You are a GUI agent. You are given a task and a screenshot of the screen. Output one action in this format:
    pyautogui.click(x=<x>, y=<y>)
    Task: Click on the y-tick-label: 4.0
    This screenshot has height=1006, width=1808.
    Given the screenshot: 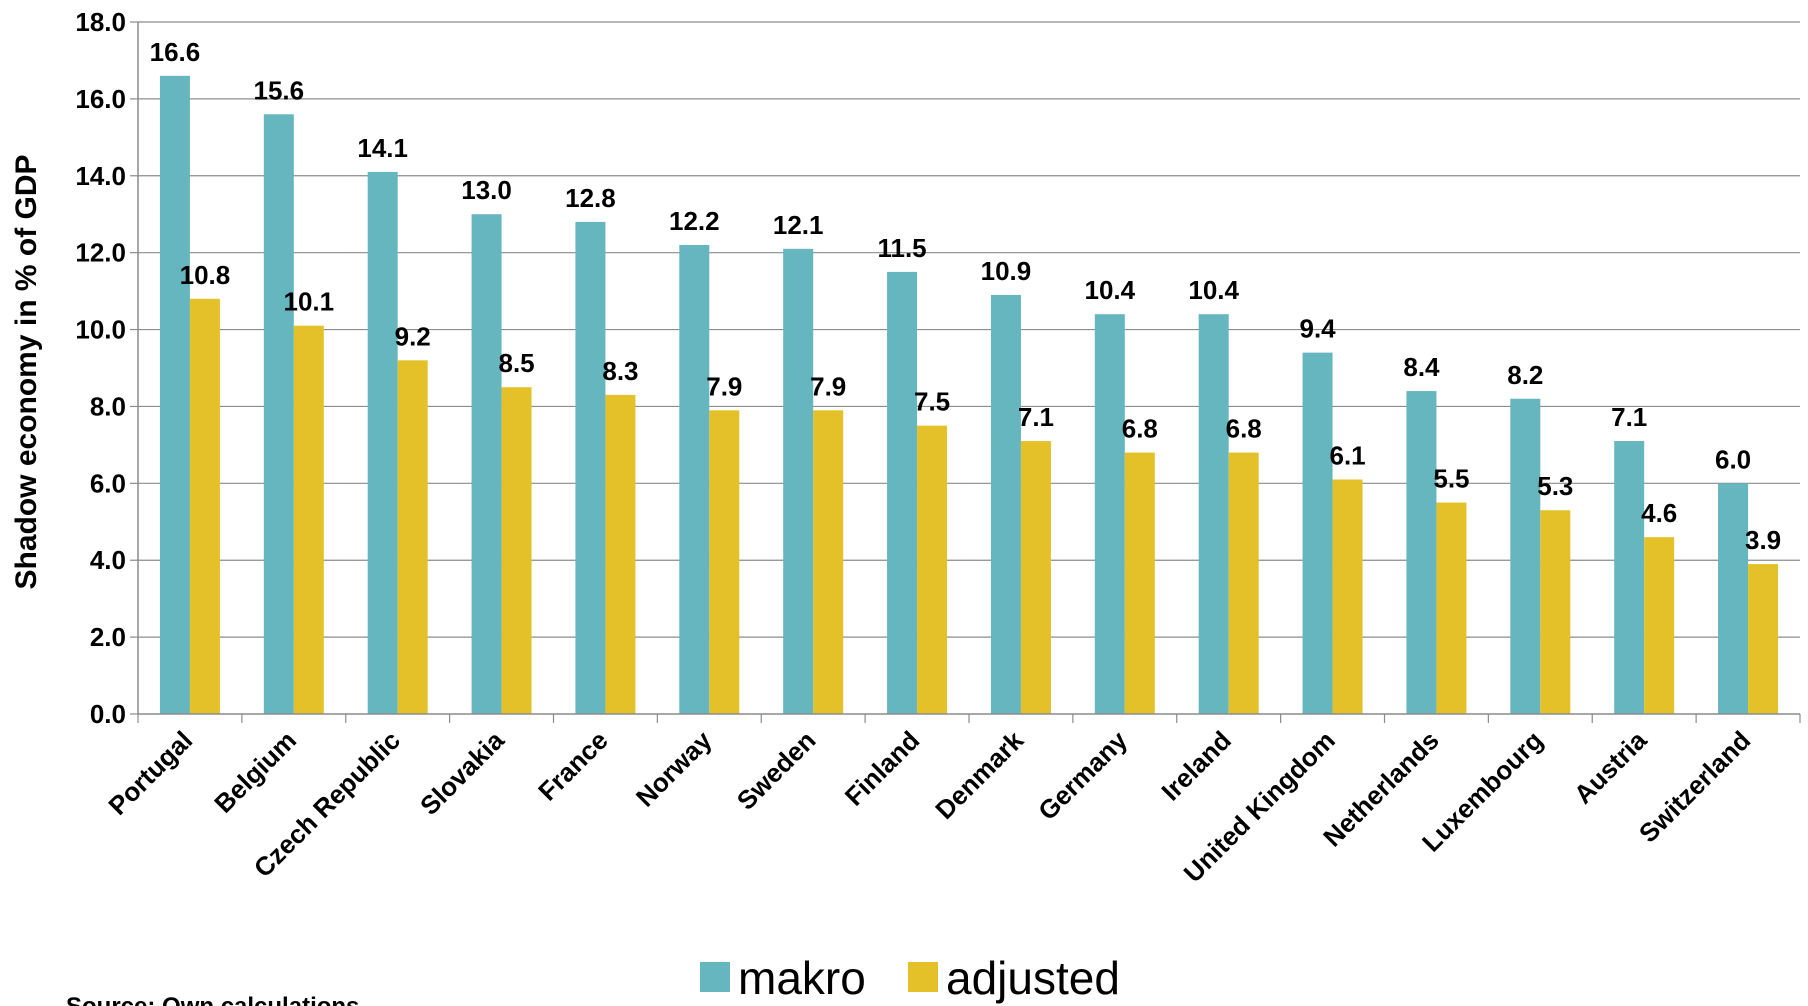 What is the action you would take?
    pyautogui.click(x=108, y=560)
    